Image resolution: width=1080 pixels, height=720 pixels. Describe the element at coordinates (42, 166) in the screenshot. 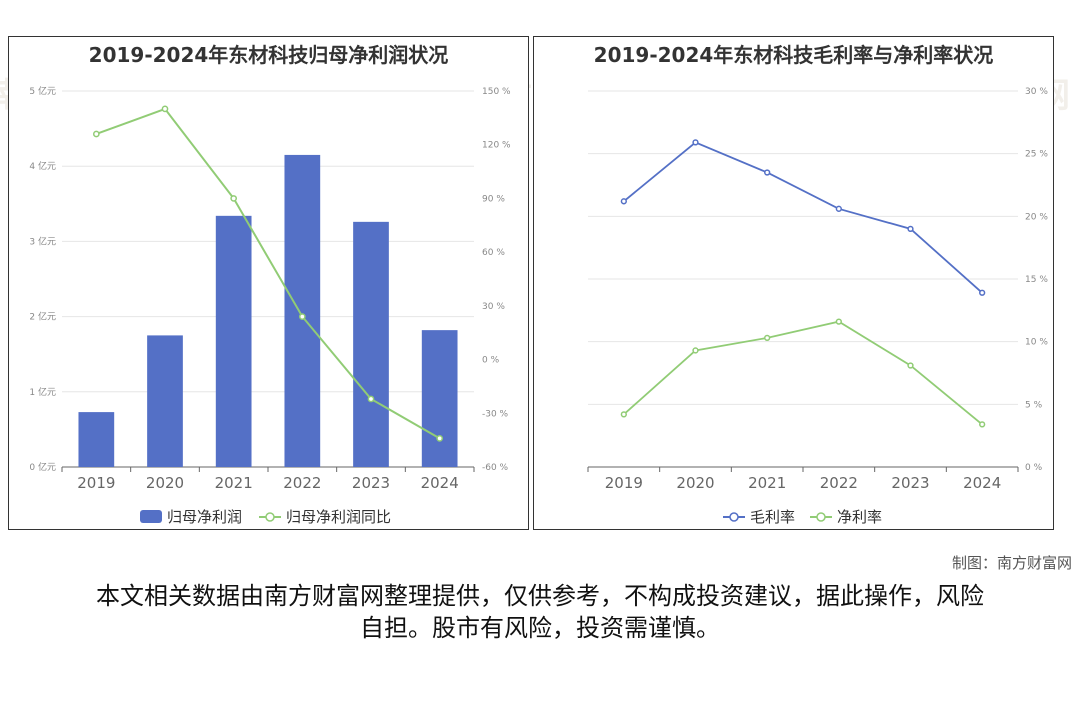

I see `y-left-tick-label: 4 亿元` at that location.